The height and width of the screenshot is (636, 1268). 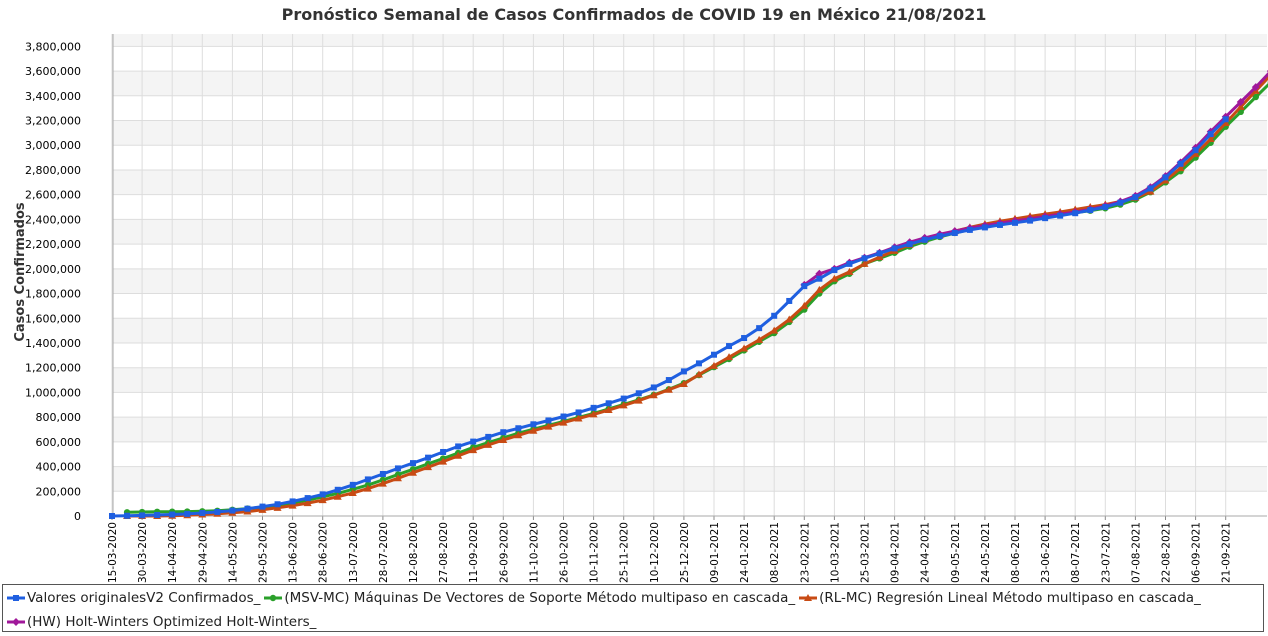 I want to click on x-tick-label: 10-03-2021, so click(x=835, y=552).